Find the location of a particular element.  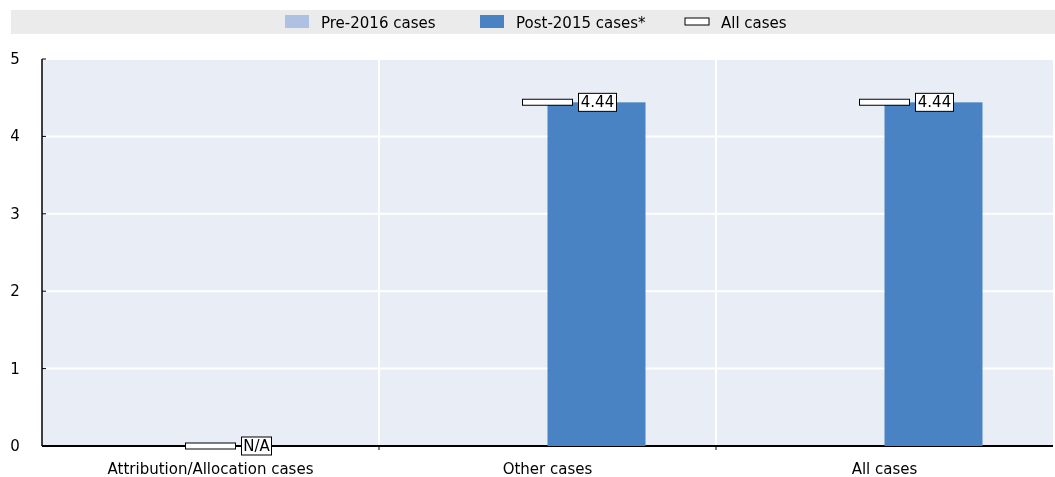

y-tick-label: 3 is located at coordinates (15, 213).